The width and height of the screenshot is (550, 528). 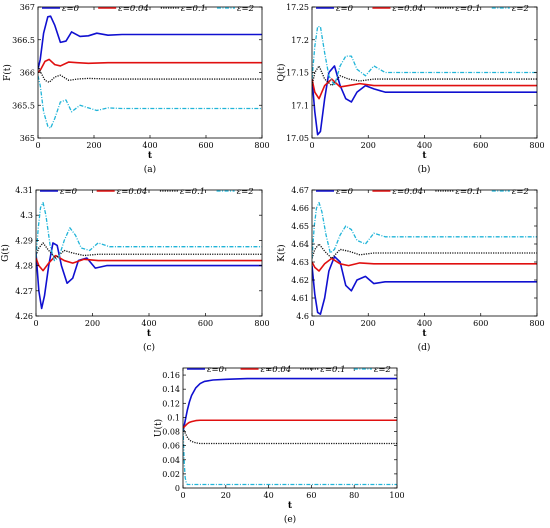 I want to click on y-tick-label: 4.27, so click(x=24, y=291).